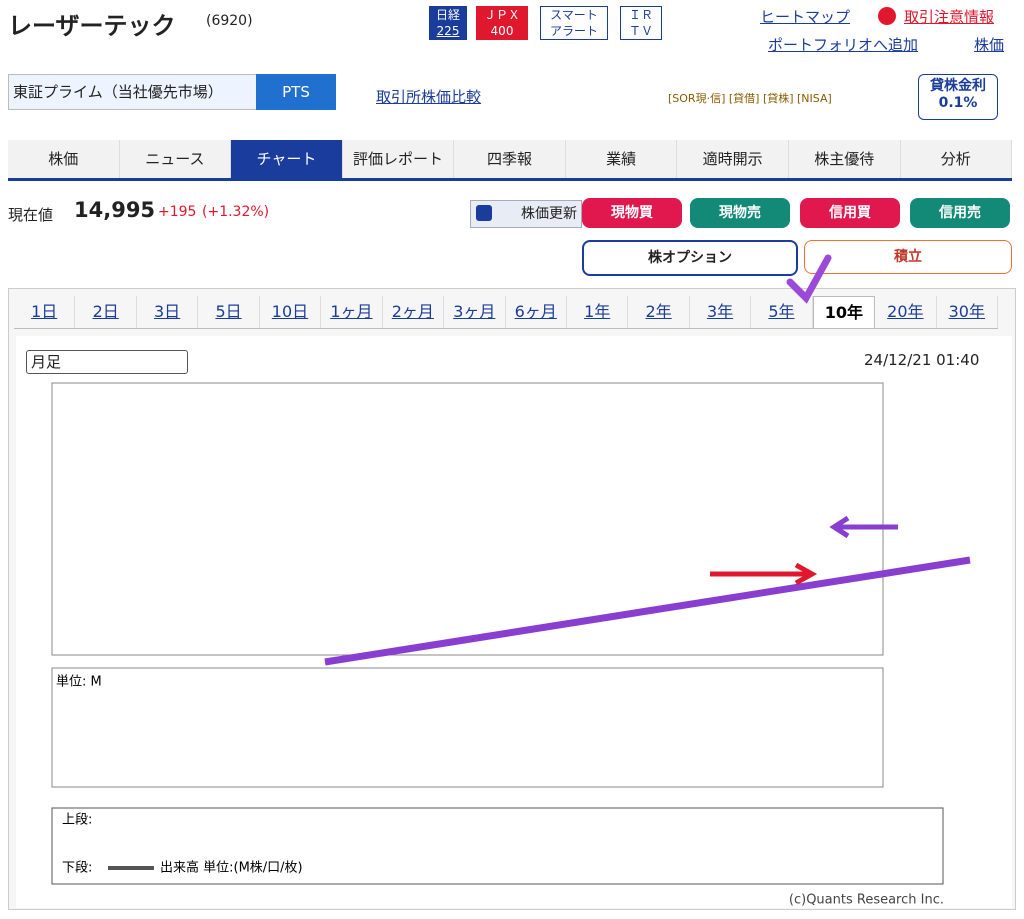 The width and height of the screenshot is (1024, 919). I want to click on nav-tab: 株価, so click(64, 159).